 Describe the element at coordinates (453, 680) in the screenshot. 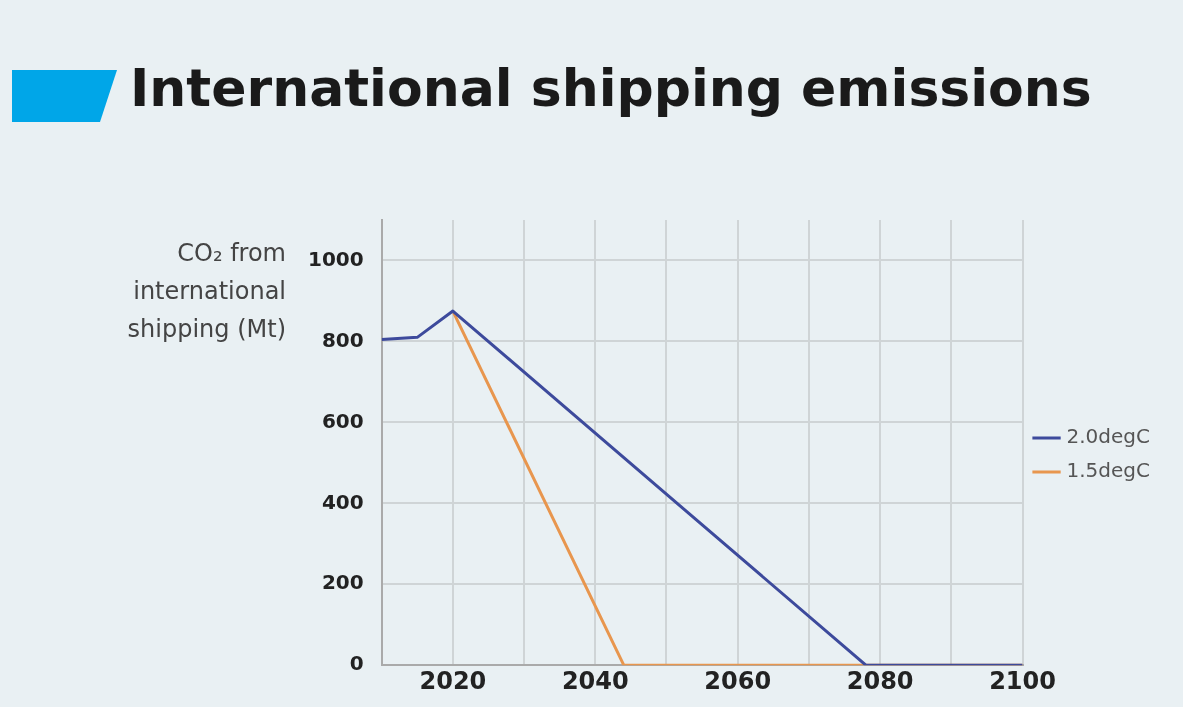

I see `x-tick-label: 2020` at that location.